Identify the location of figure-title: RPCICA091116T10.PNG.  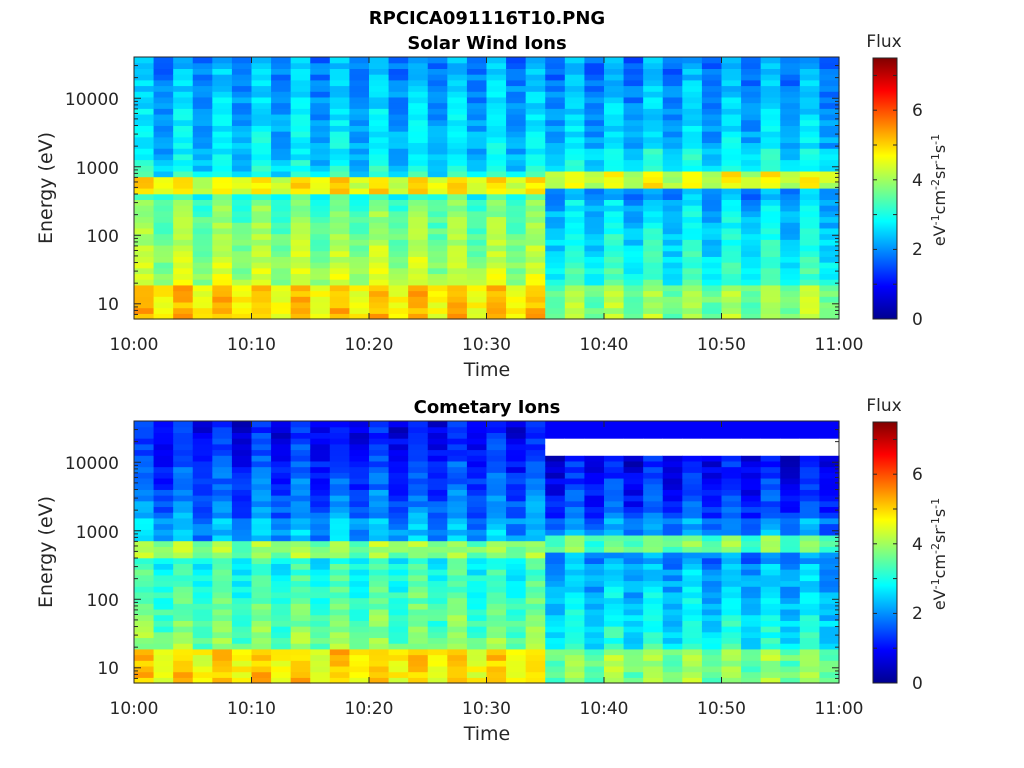
(487, 18).